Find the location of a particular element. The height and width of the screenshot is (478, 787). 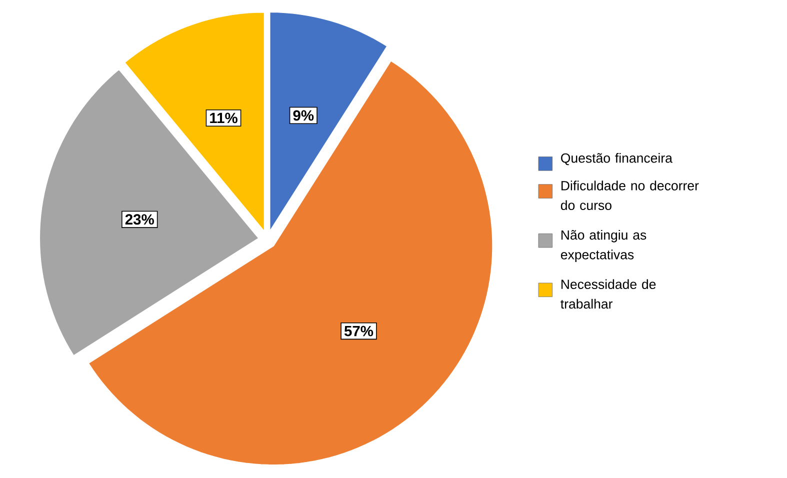

data-label: 11% is located at coordinates (224, 118).